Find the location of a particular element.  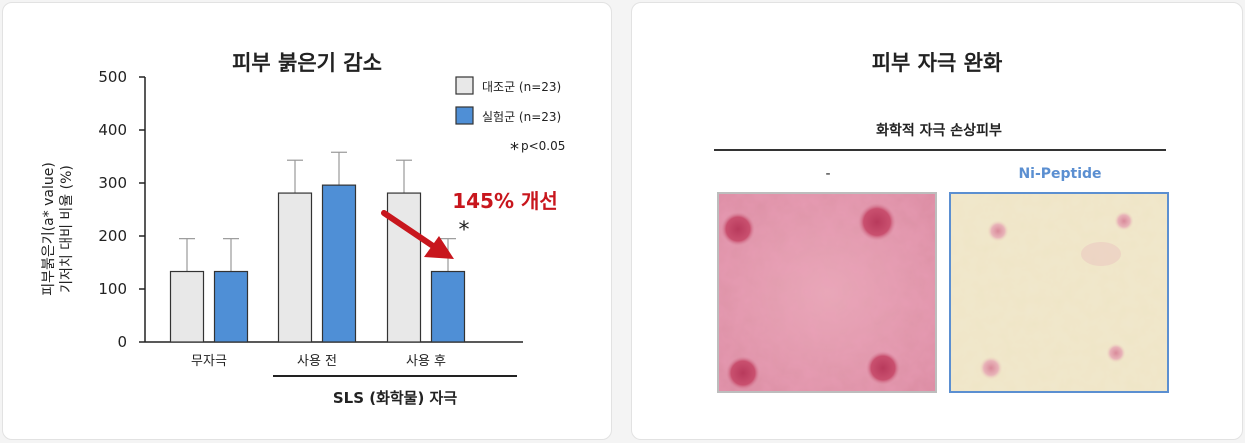

group-label: SLS (화학물) 자극 is located at coordinates (395, 398).